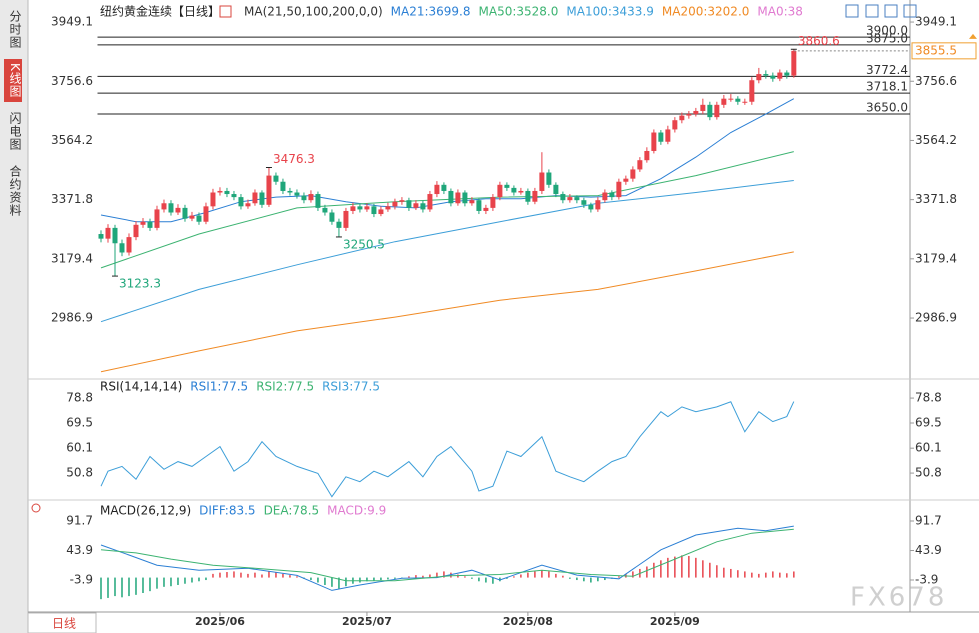 This screenshot has height=633, width=979. I want to click on y-tick-label: 50.8, so click(79, 473).